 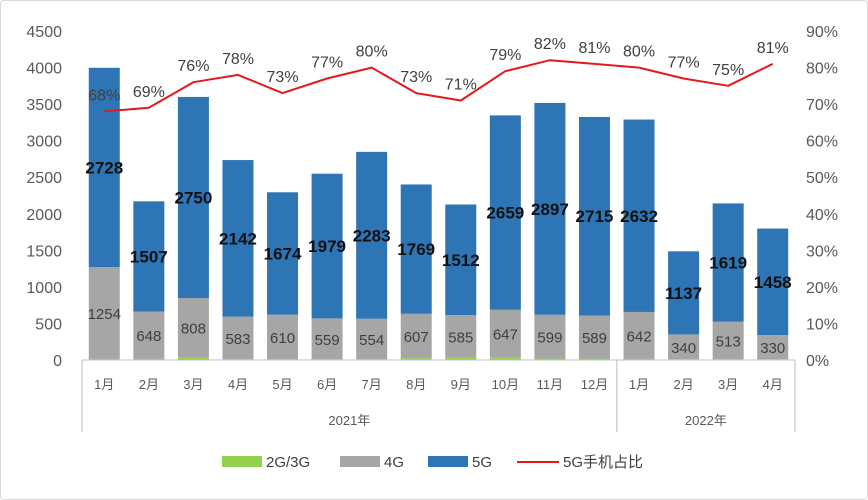 I want to click on data-label-4g: 648, so click(x=148, y=336).